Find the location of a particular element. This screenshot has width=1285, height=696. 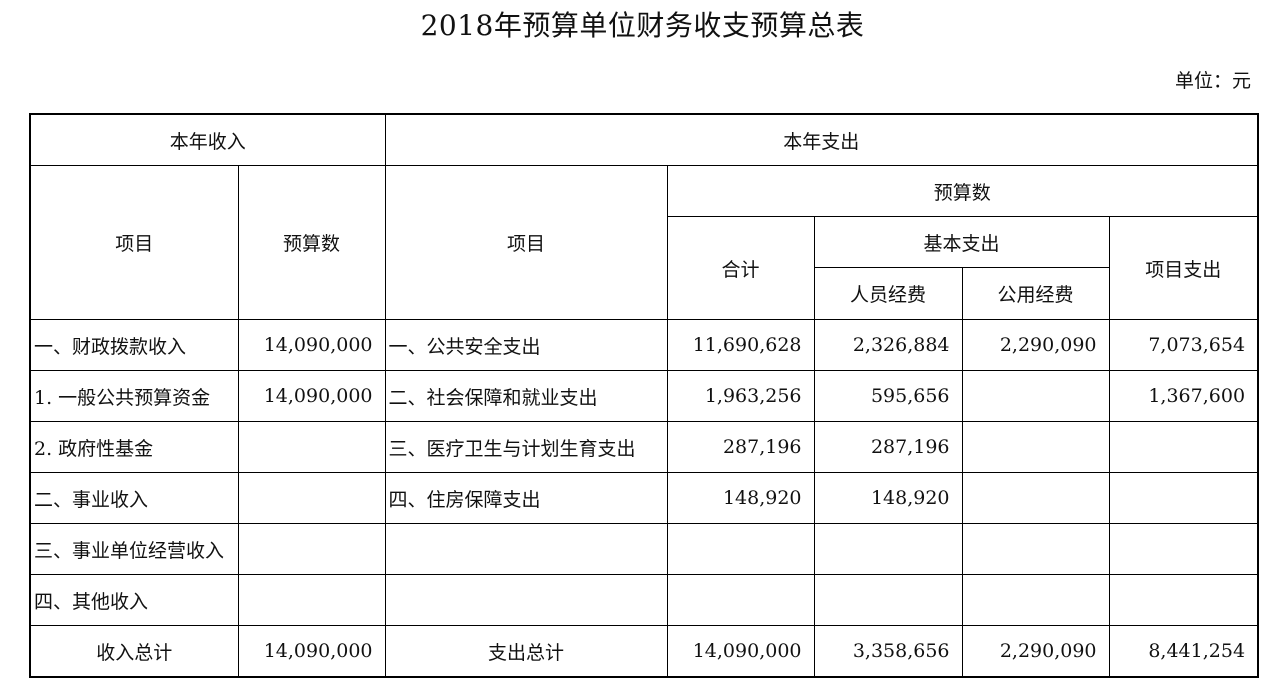

income-item-cell: 二、事业收入 is located at coordinates (134, 498).